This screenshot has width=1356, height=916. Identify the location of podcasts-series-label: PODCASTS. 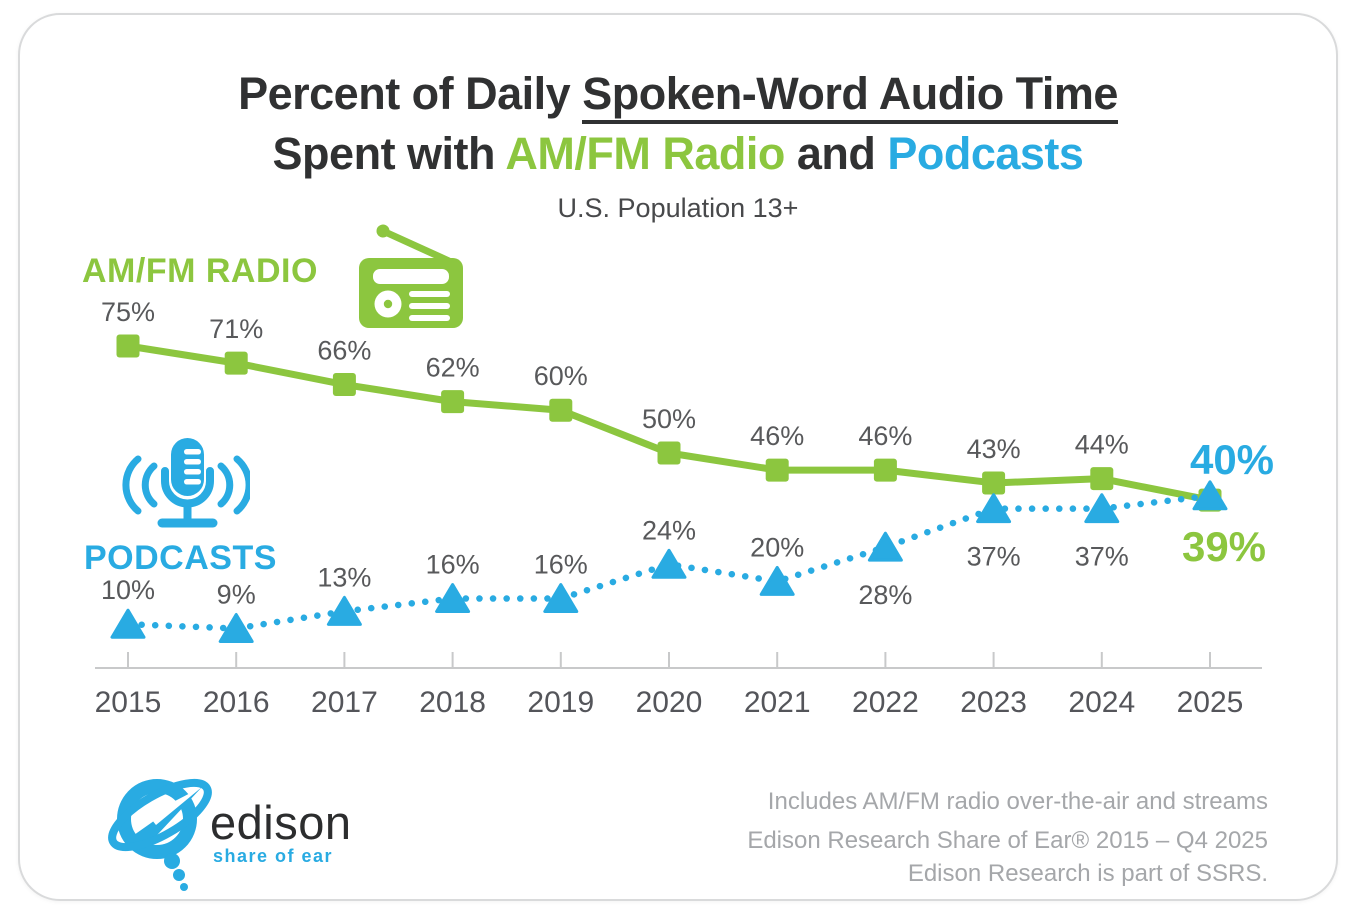
(180, 558).